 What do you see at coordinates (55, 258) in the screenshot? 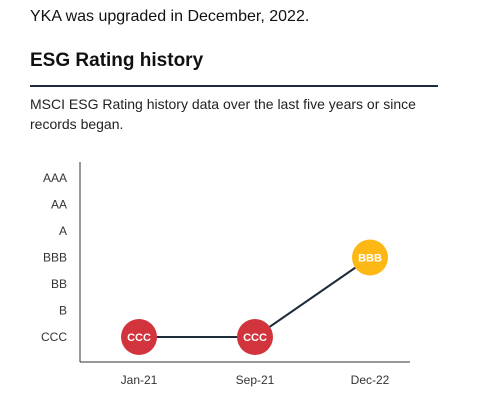
I see `y-tick-label: BBB` at bounding box center [55, 258].